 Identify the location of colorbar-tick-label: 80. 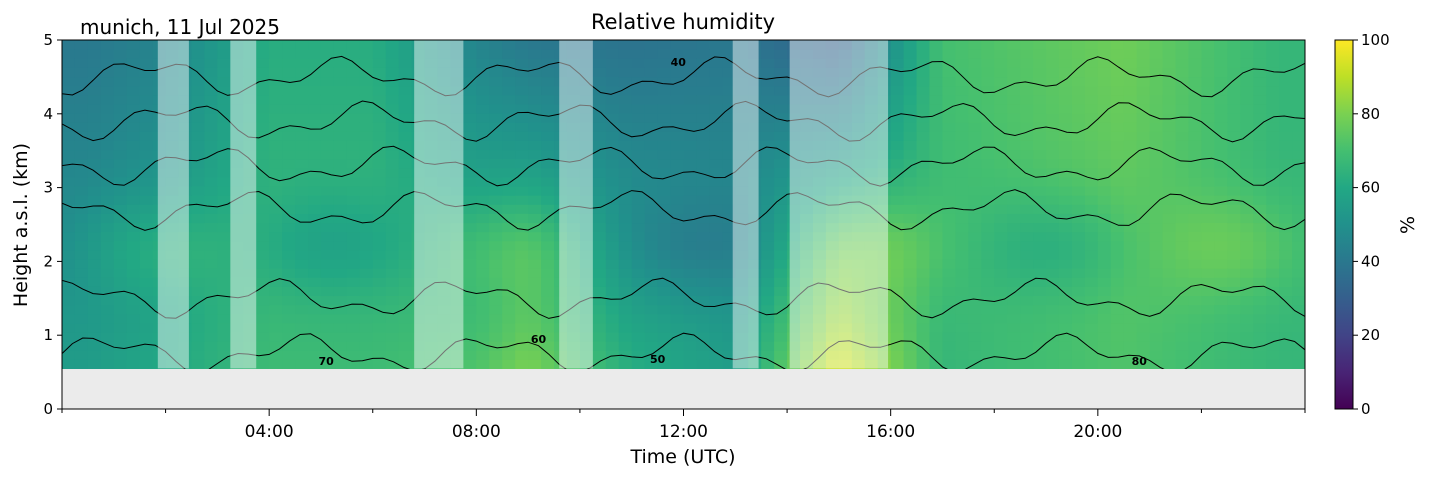
(1370, 114).